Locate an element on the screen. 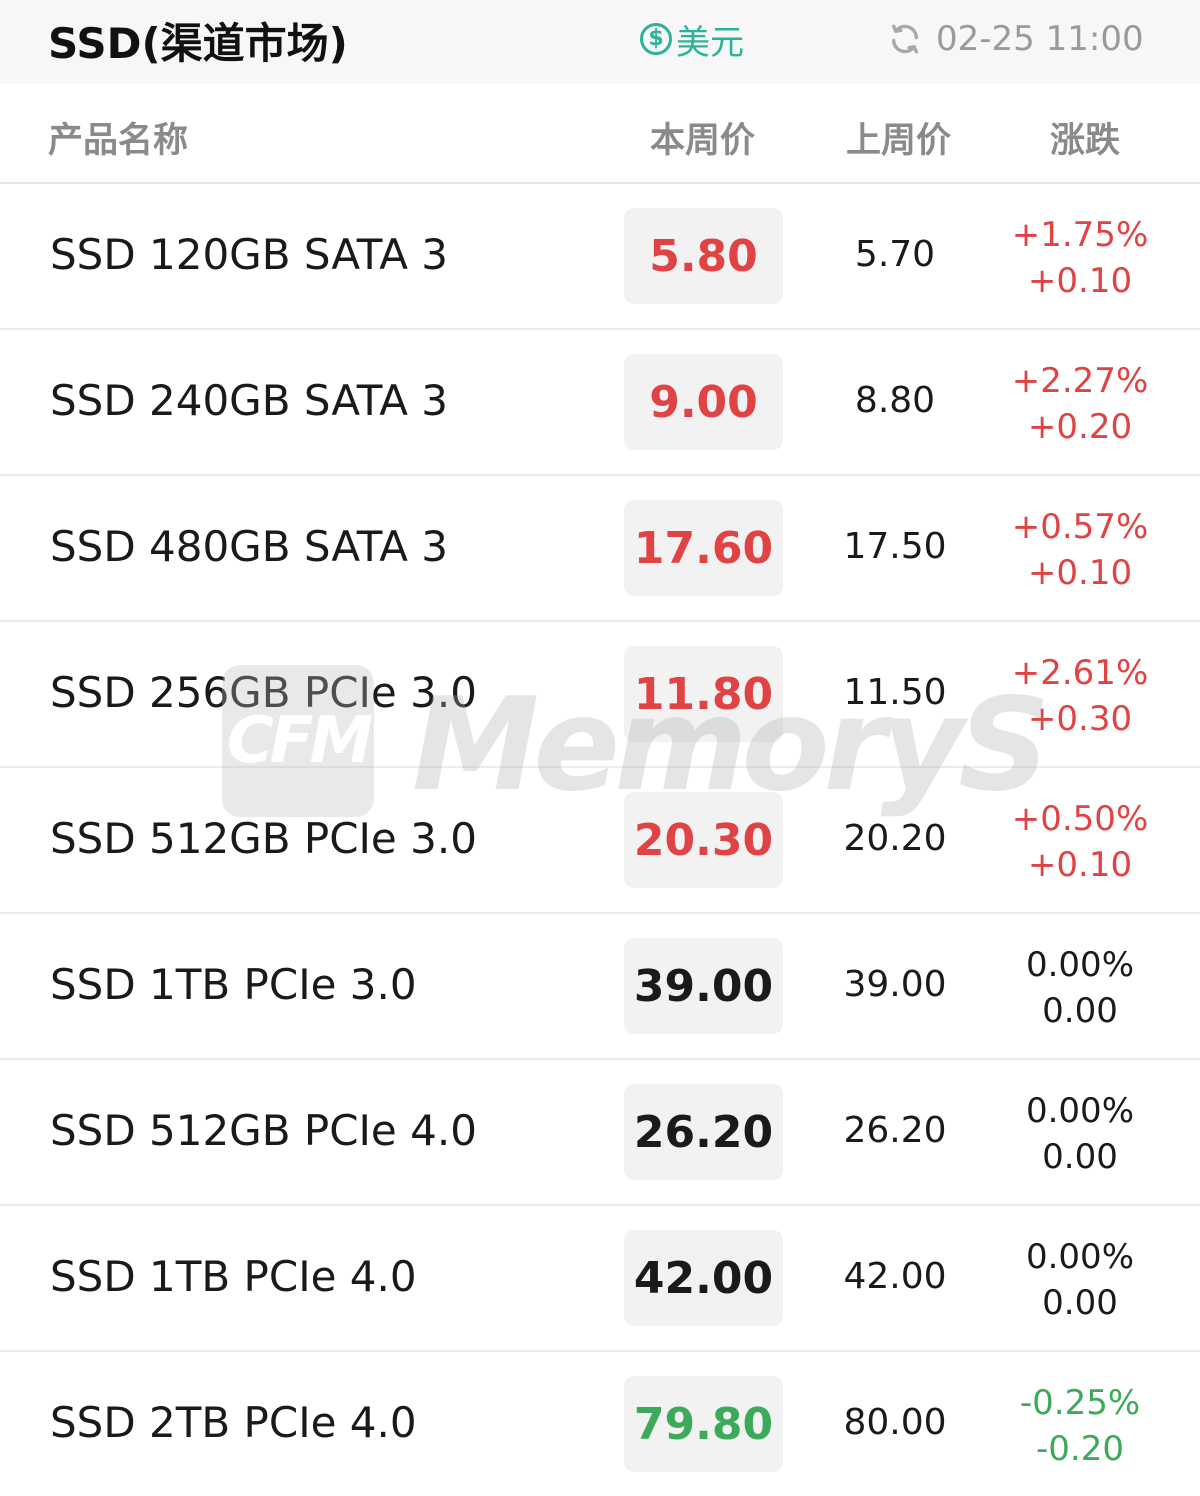 This screenshot has width=1200, height=1496. dollar-circle-icon: $ is located at coordinates (656, 39).